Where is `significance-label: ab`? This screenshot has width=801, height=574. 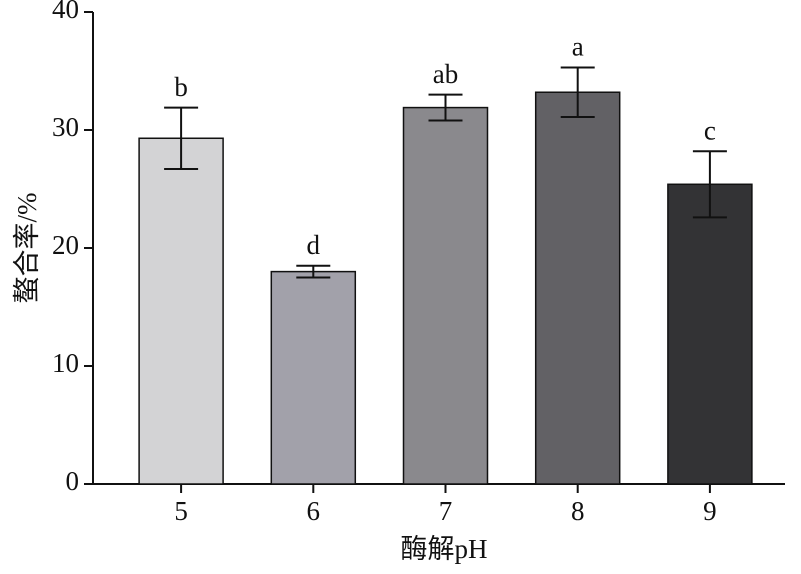 significance-label: ab is located at coordinates (445, 74).